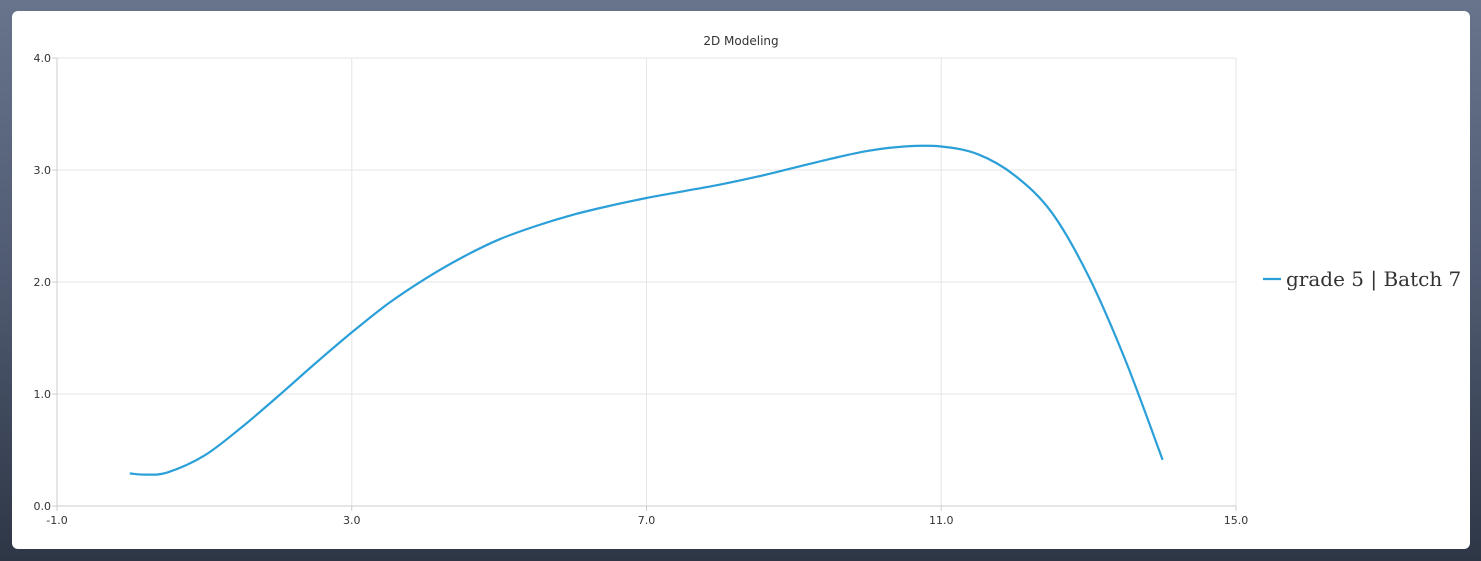  I want to click on x-tick-label: 7.0, so click(647, 520).